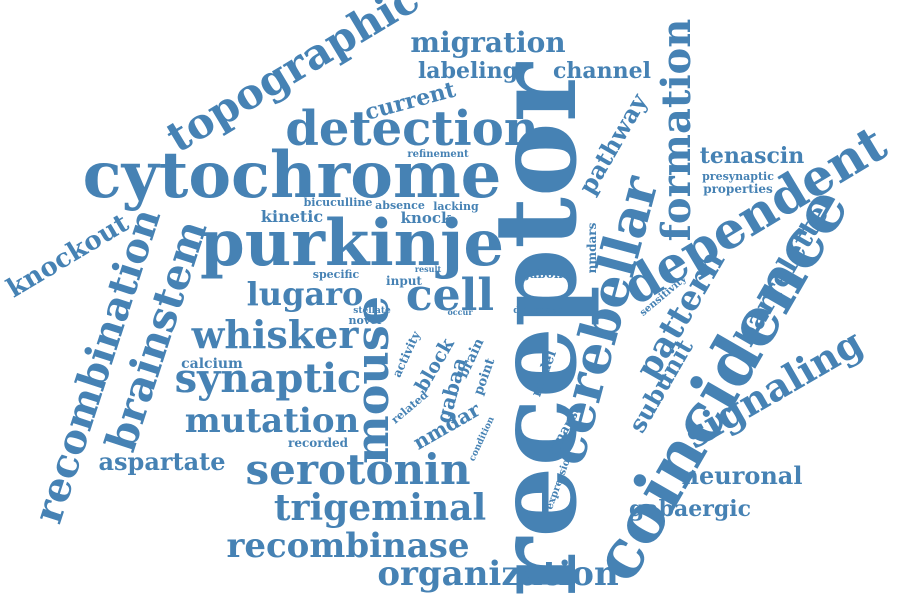  I want to click on word-novel: novel, so click(365, 320).